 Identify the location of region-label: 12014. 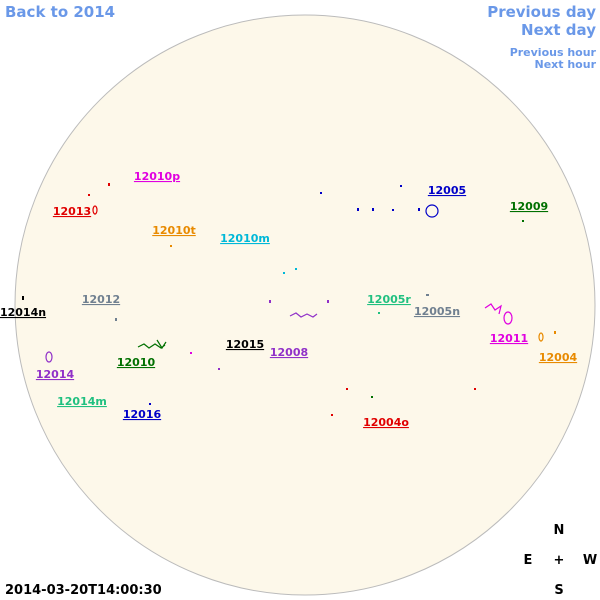
(55, 374).